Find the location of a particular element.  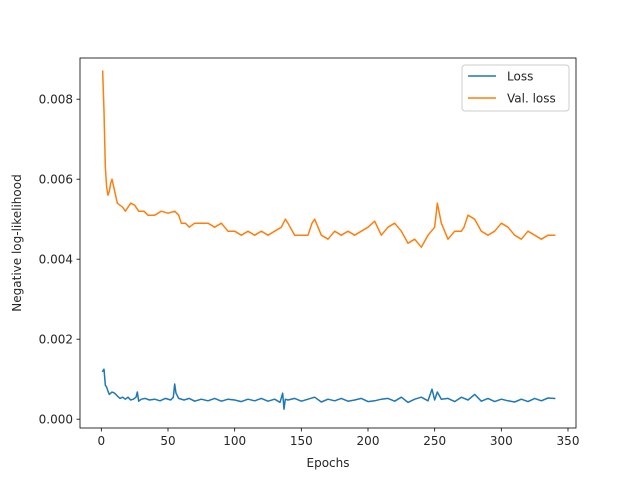

x-tick-label: 300 is located at coordinates (501, 441).